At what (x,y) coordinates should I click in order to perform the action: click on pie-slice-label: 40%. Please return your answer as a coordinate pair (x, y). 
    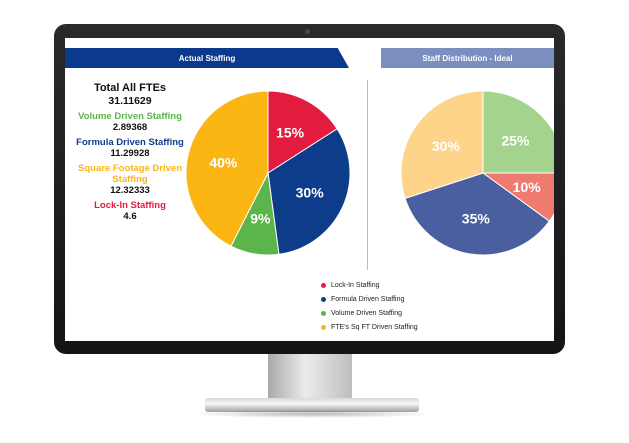
    Looking at the image, I should click on (223, 162).